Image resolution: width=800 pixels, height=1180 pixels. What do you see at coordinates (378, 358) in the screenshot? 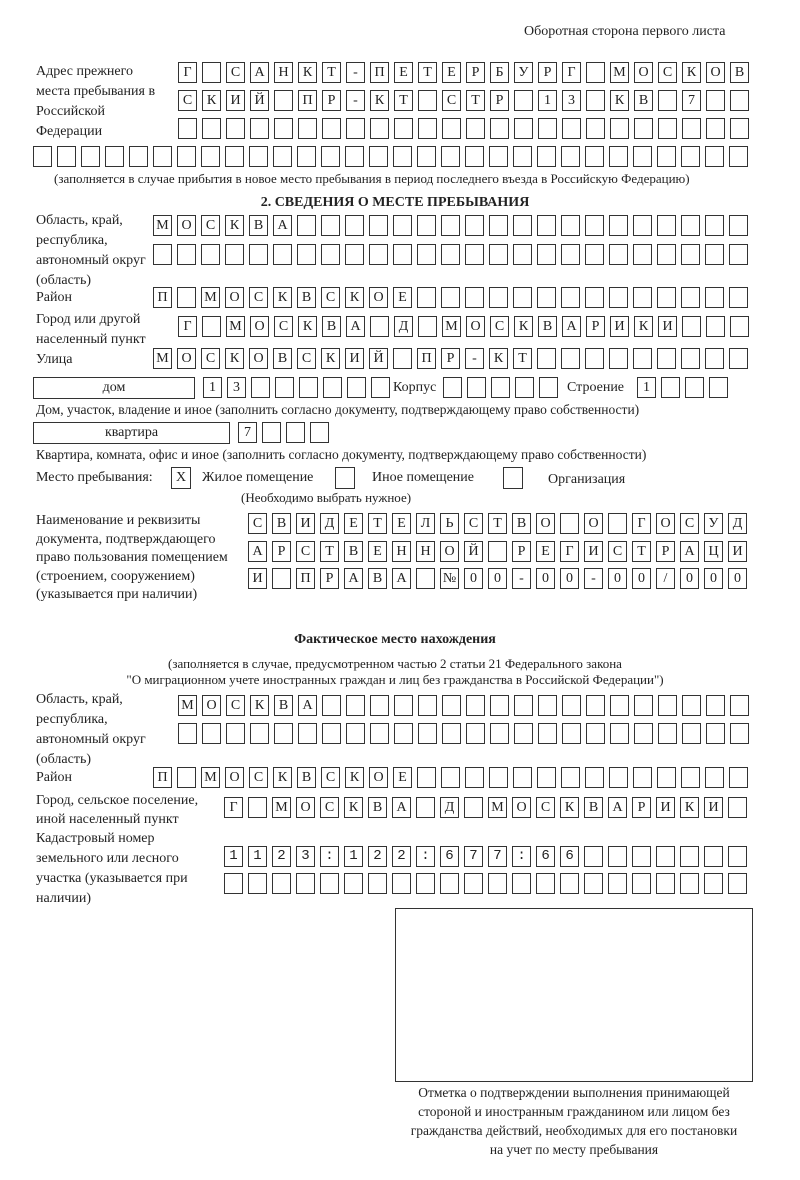
I see `char-cell: Й` at bounding box center [378, 358].